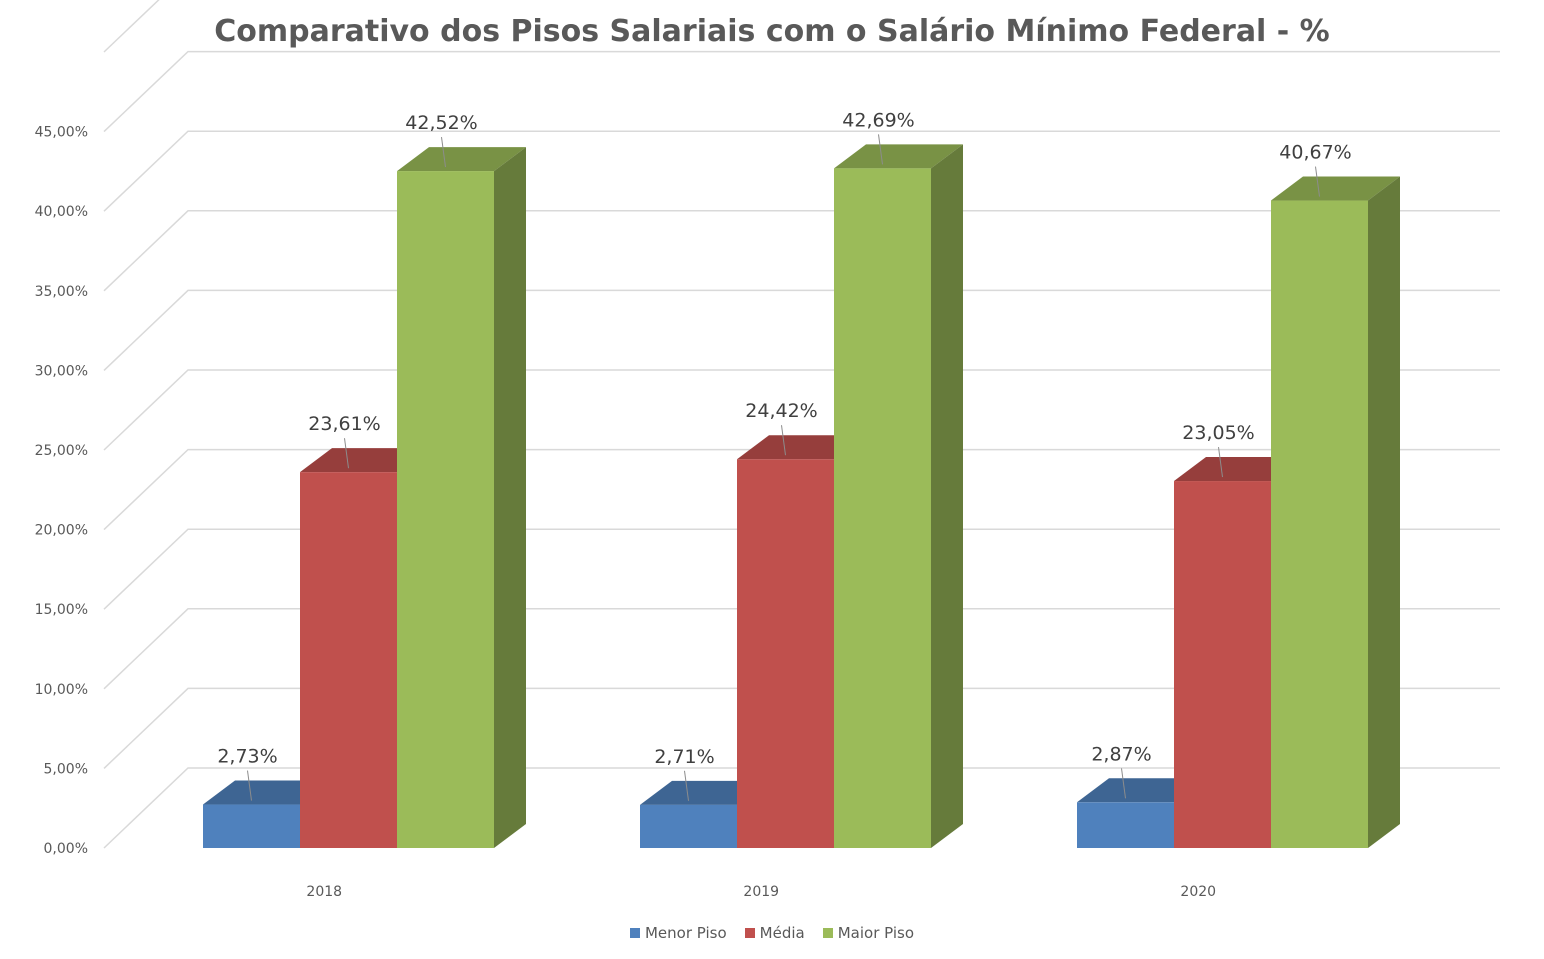 The image size is (1544, 959). I want to click on x-axis: 2018 2019 2020, so click(761, 892).